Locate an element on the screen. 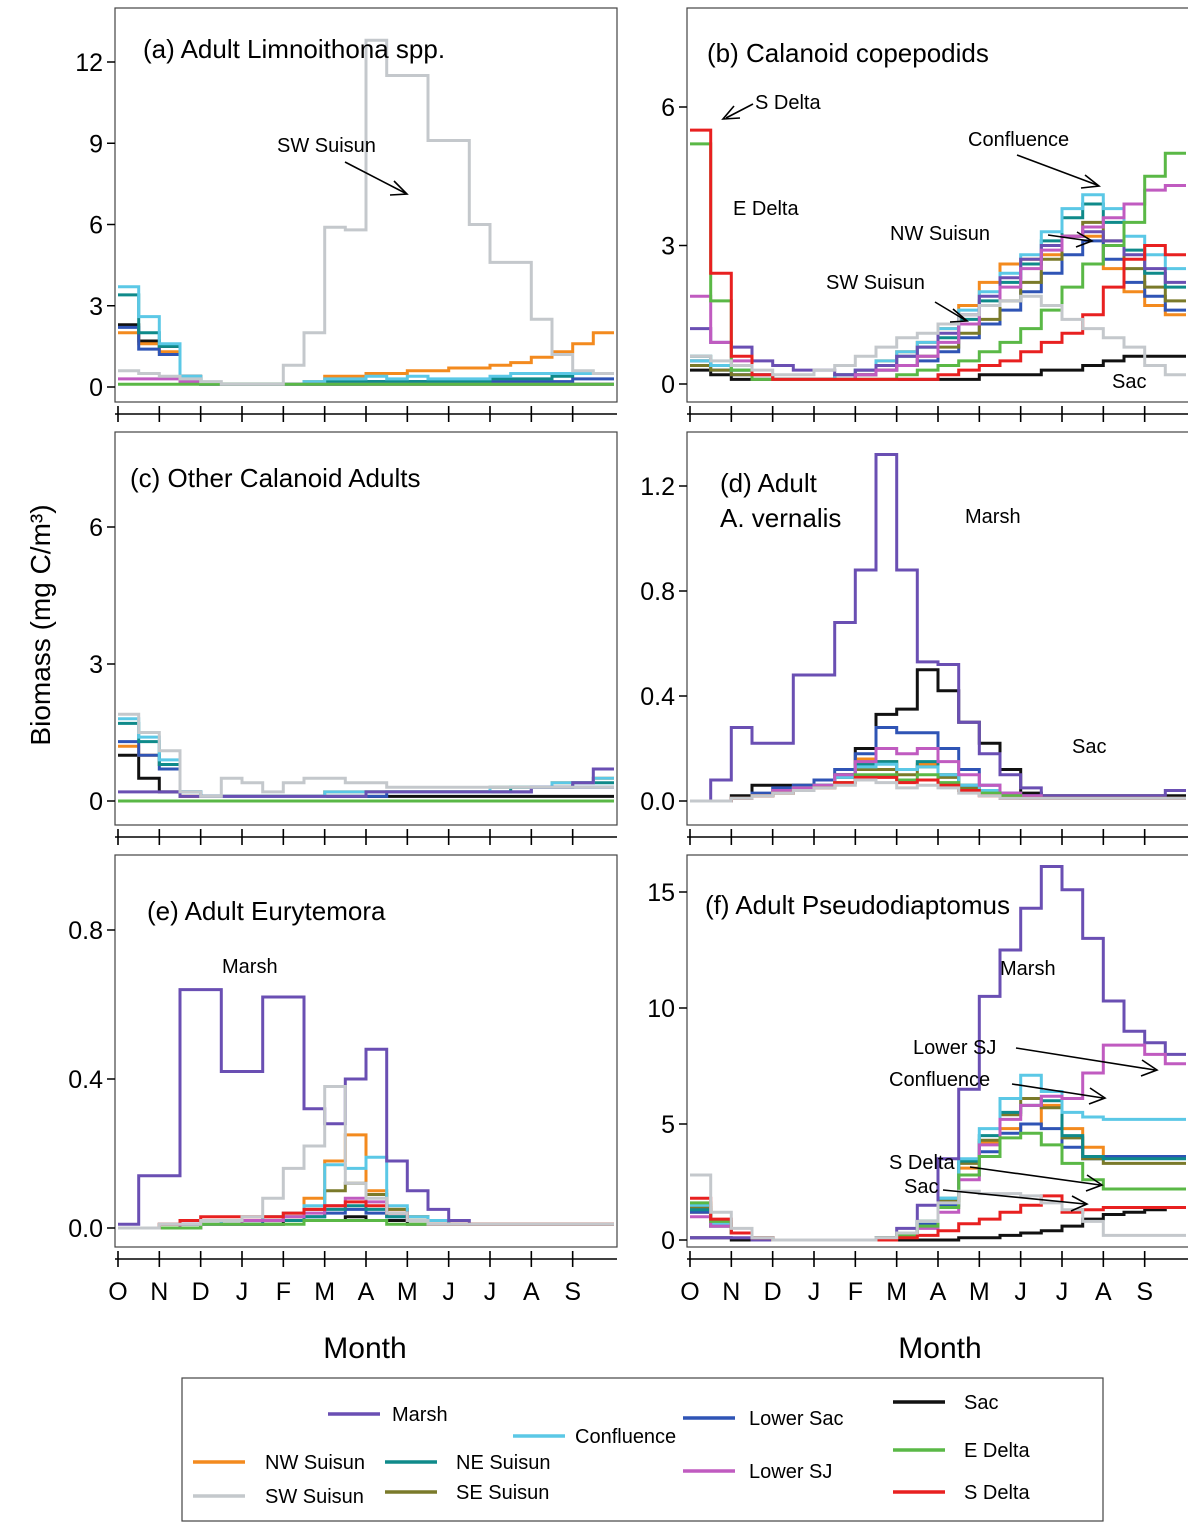 The width and height of the screenshot is (1188, 1523). series-f-sw-suisun is located at coordinates (938, 1207).